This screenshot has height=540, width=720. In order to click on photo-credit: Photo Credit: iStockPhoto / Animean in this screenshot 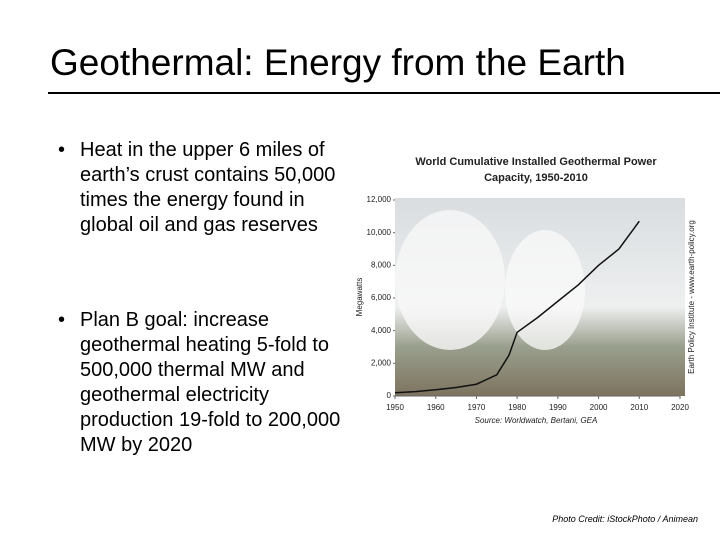, I will do `click(625, 519)`.